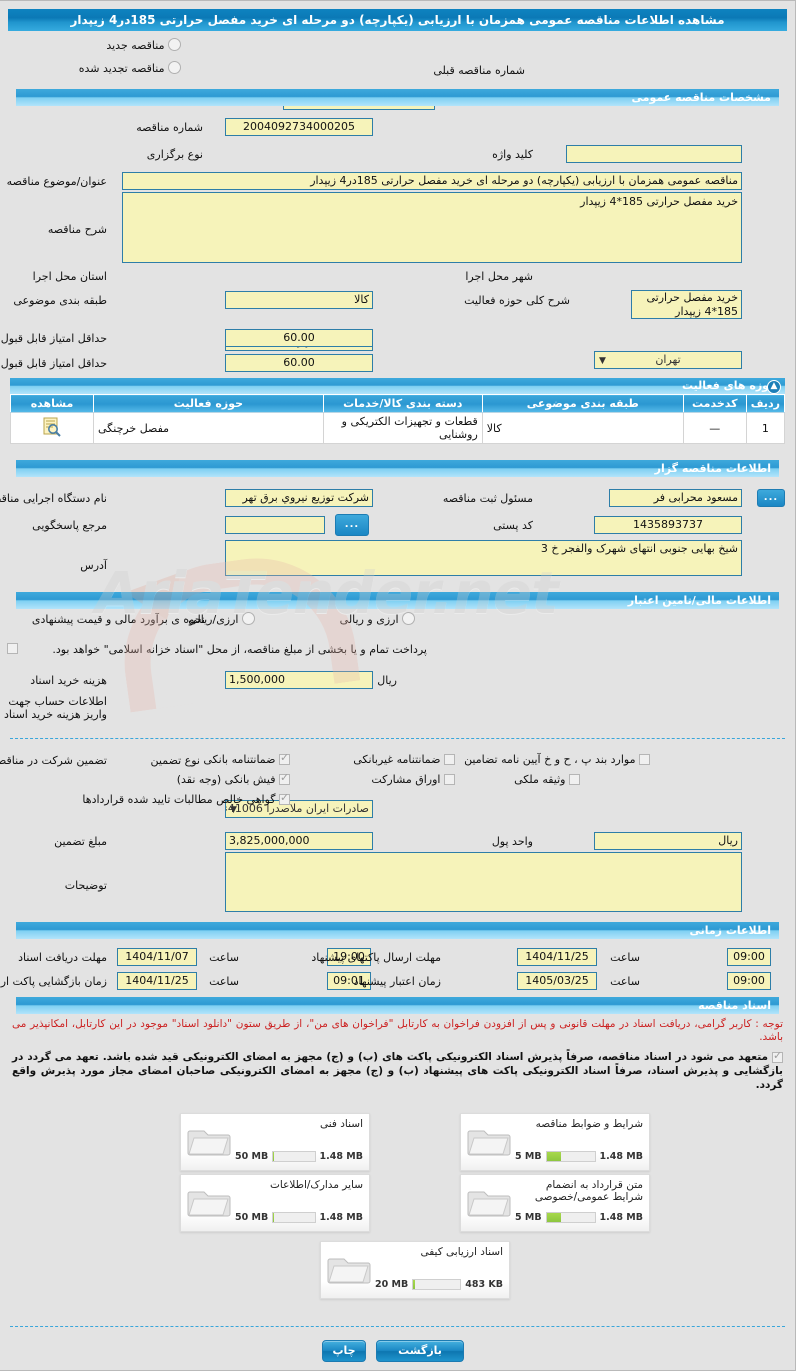 This screenshot has height=1371, width=797. Describe the element at coordinates (398, 600) in the screenshot. I see `section-finance-header: اطلاعات مالی/تامین اعتبار` at that location.